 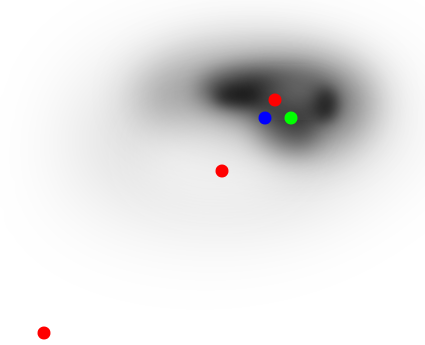 I want to click on red-marker-center, so click(x=222, y=171).